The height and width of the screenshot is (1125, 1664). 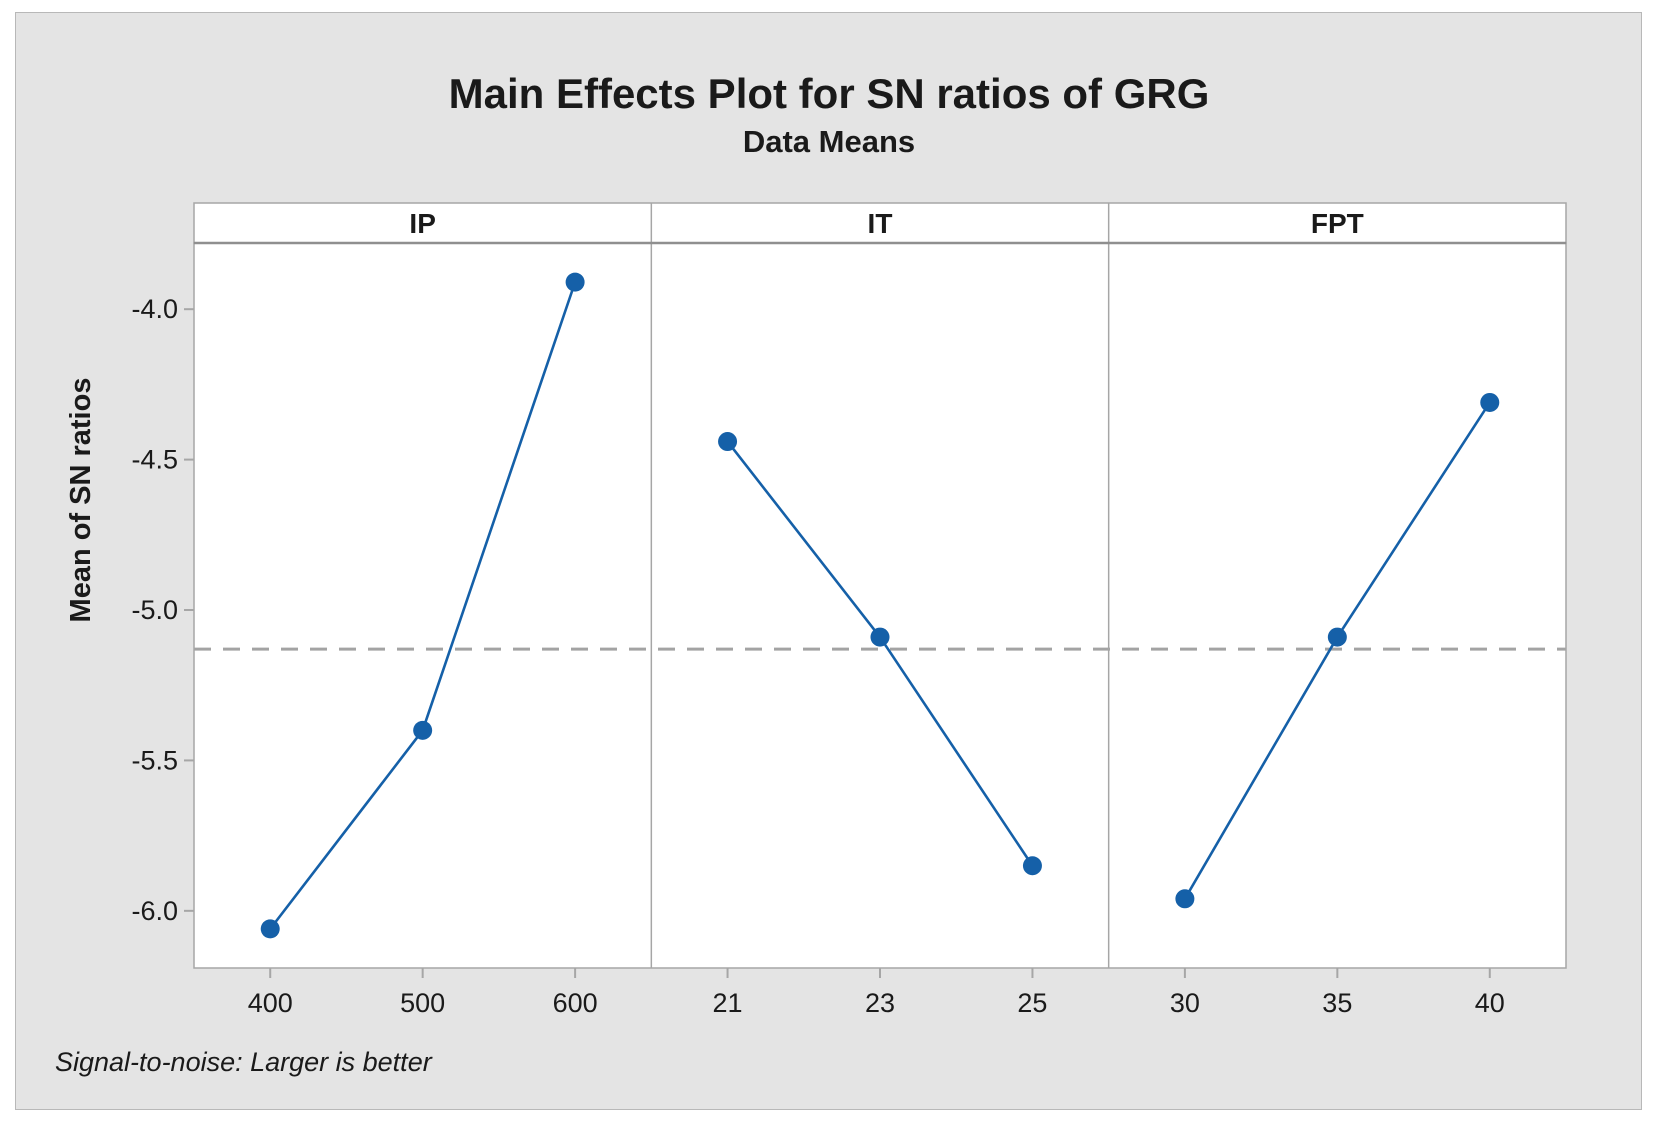 I want to click on x-tick-label: 400, so click(x=270, y=1003).